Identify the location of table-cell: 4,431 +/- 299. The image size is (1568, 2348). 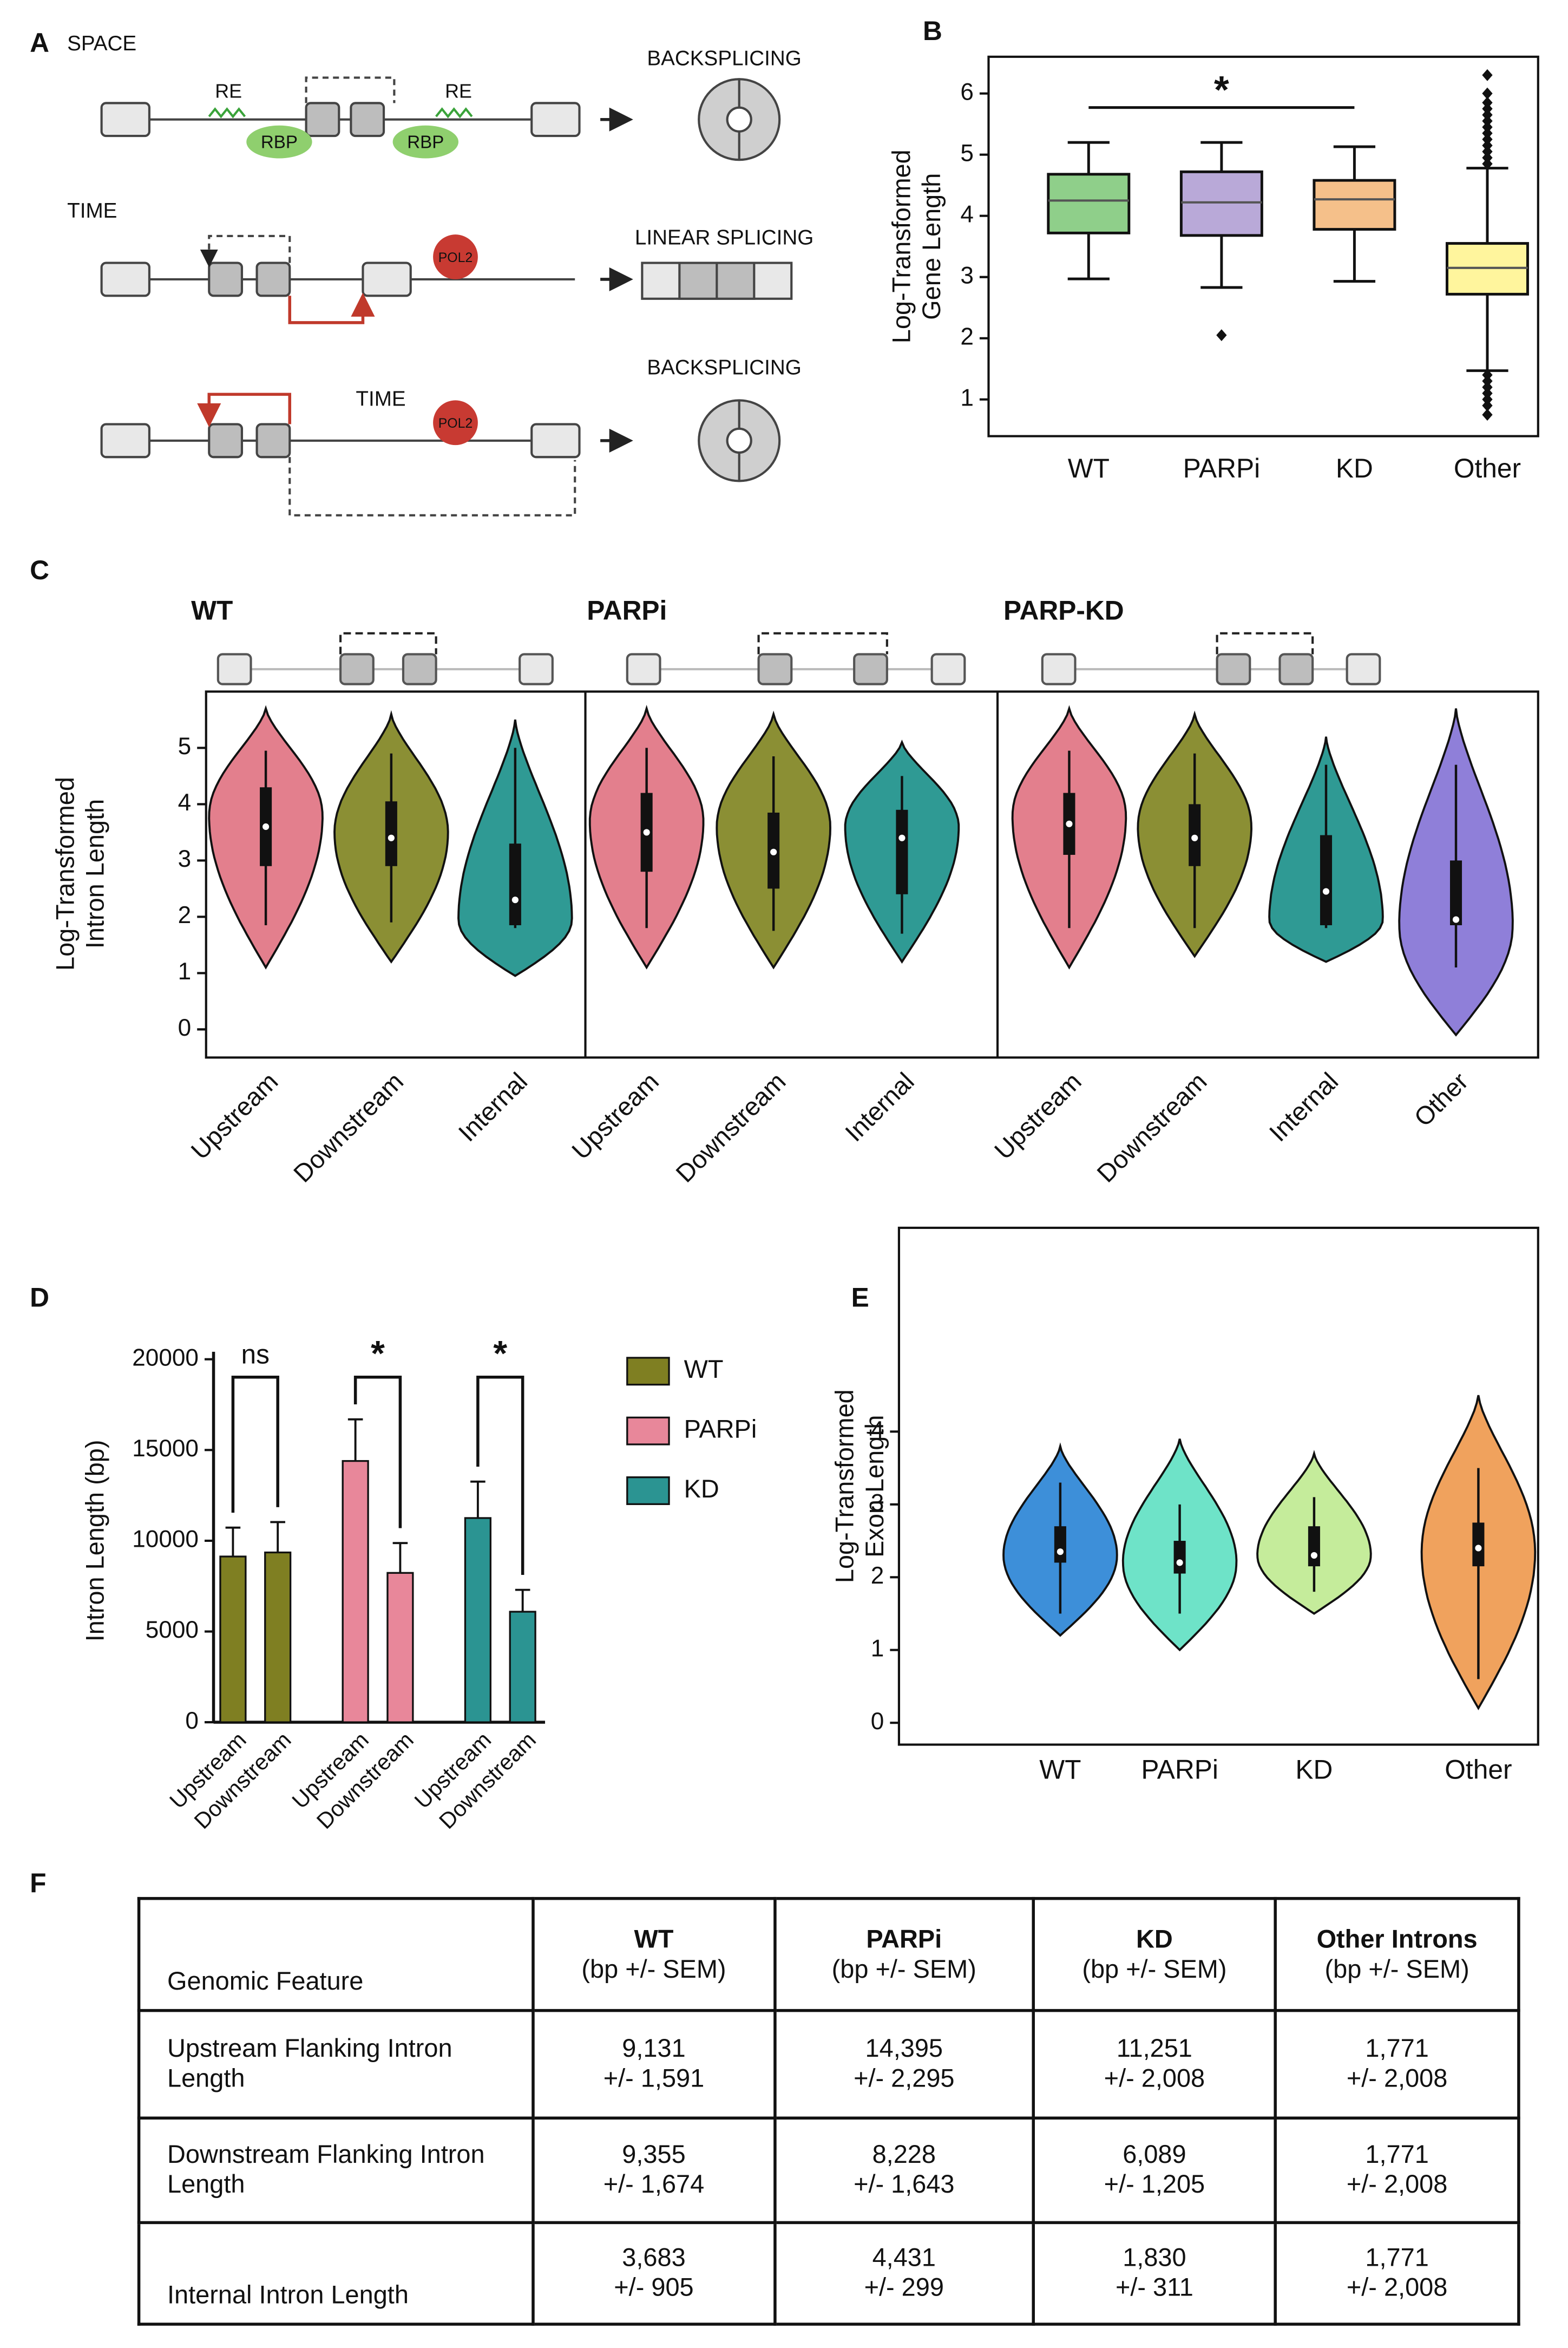
(904, 2273).